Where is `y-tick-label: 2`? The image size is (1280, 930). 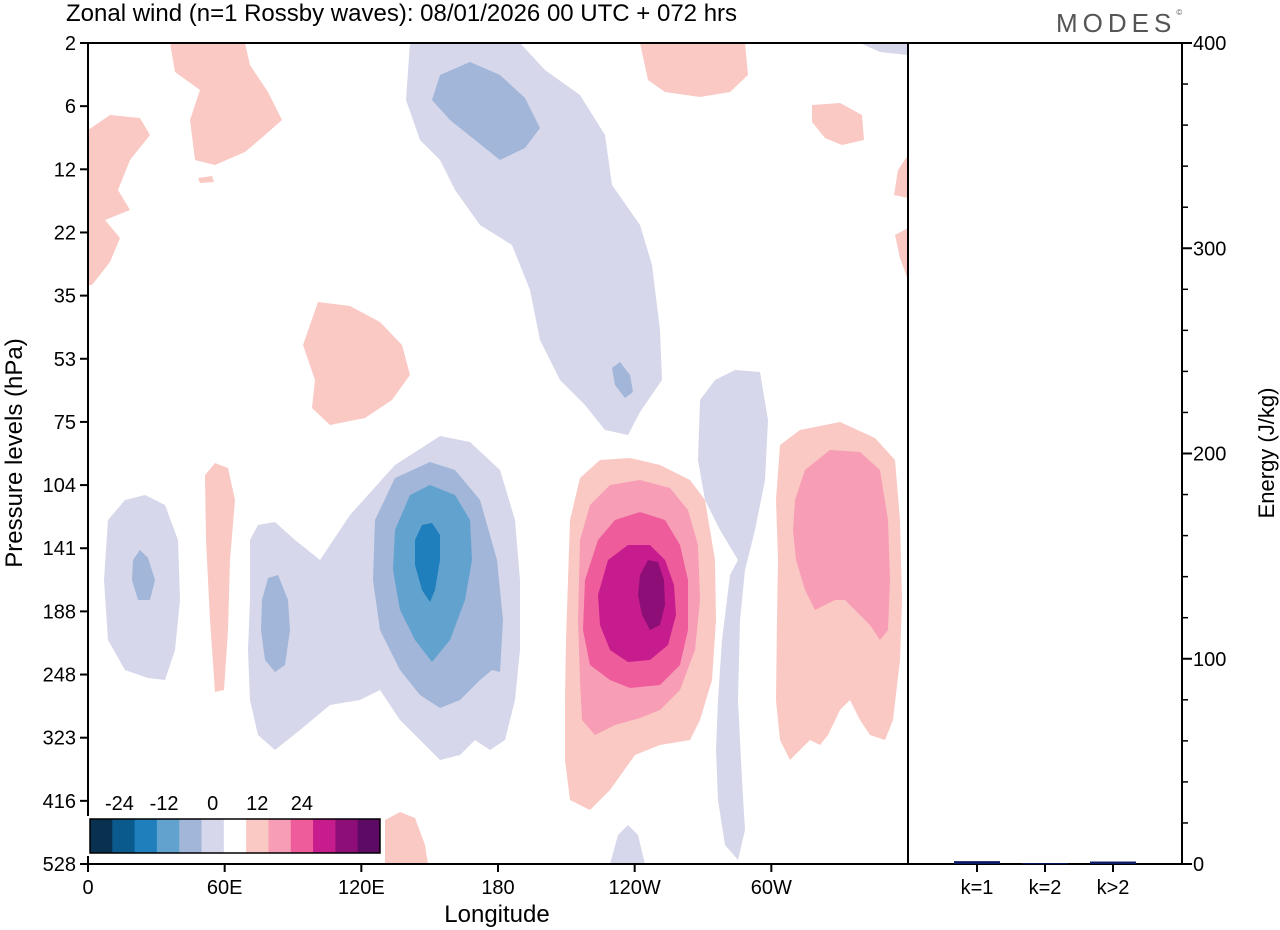
y-tick-label: 2 is located at coordinates (70, 44).